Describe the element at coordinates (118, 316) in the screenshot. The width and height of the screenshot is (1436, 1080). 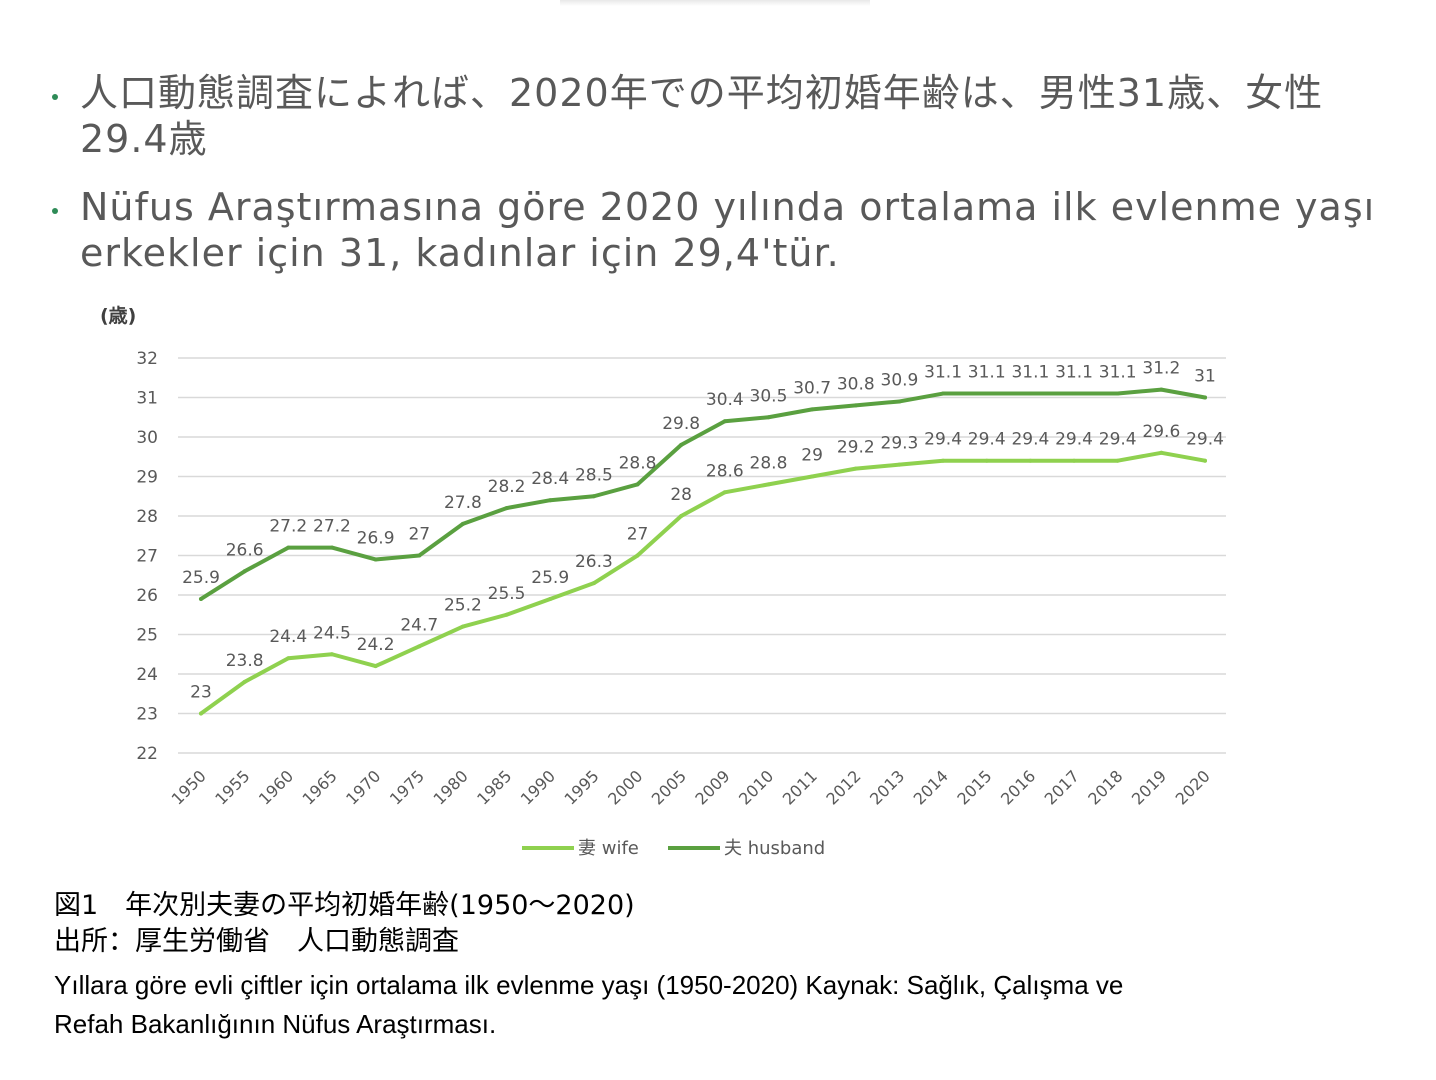
I see `y-axis-unit-label: (歳)` at that location.